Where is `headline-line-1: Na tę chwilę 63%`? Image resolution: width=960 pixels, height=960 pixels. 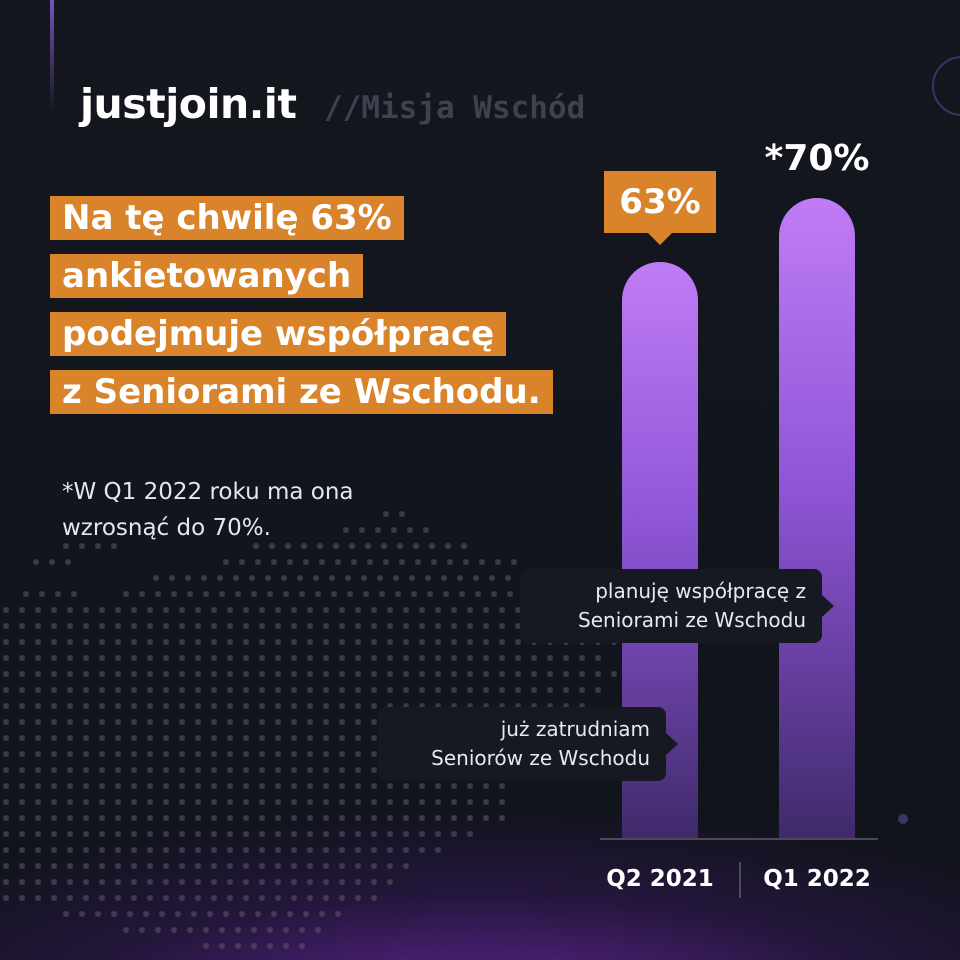 headline-line-1: Na tę chwilę 63% is located at coordinates (227, 218).